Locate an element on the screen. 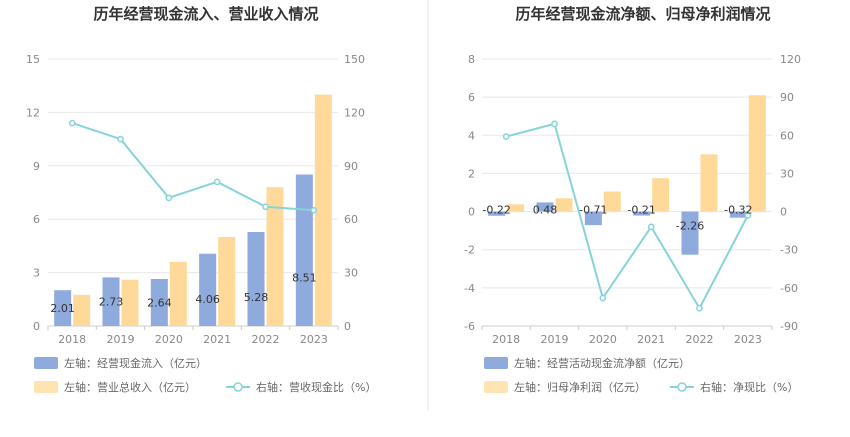 This screenshot has height=437, width=850. left-axis-tick: 2 is located at coordinates (471, 173).